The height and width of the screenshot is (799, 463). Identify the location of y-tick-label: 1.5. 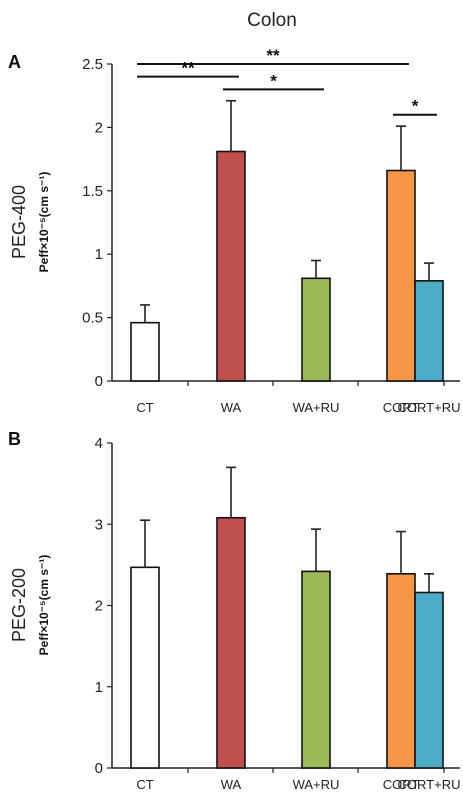
(92, 191).